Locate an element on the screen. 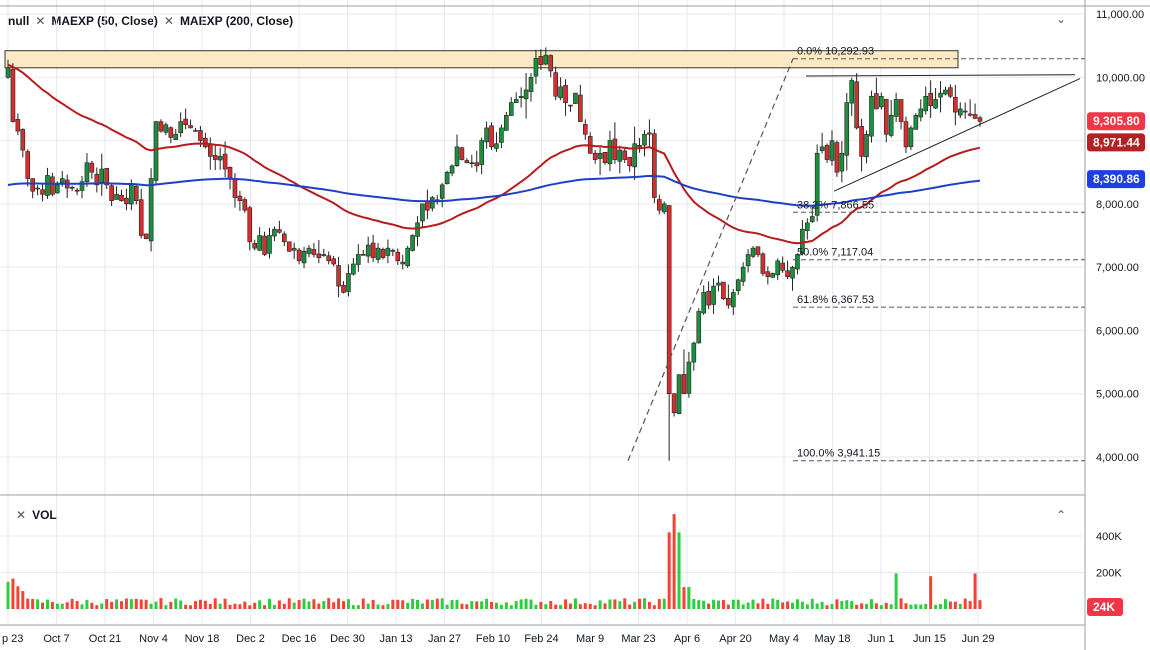 The height and width of the screenshot is (650, 1150). volume-legend-label: VOL is located at coordinates (44, 515).